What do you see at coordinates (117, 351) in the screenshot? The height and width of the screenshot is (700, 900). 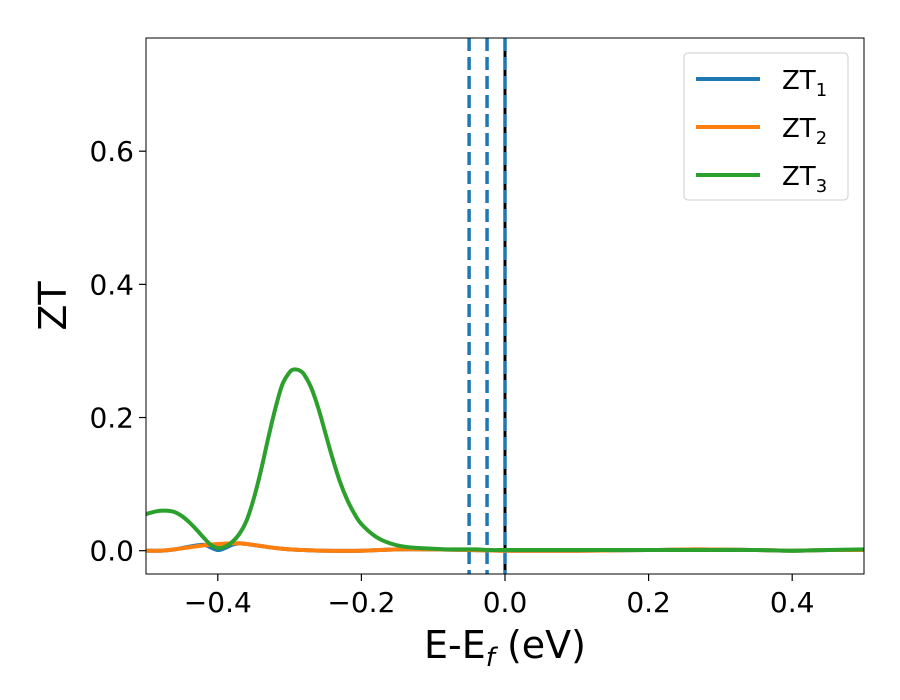 I see `y-axis-ticks: 0.0 0.2 0.4 0.6` at bounding box center [117, 351].